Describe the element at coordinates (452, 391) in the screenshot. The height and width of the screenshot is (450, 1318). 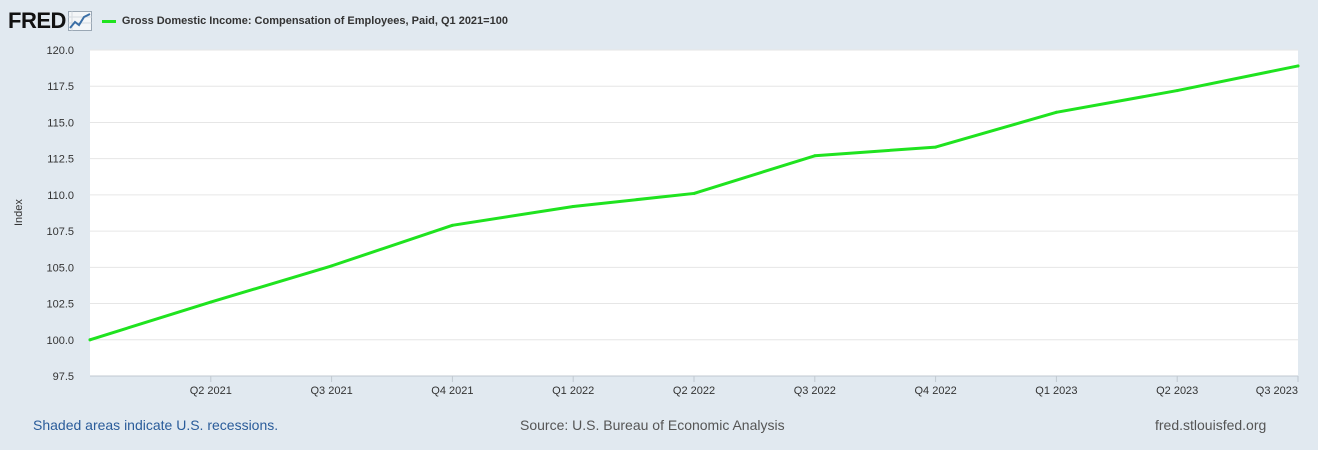
I see `x-tick-label: Q4 2021` at that location.